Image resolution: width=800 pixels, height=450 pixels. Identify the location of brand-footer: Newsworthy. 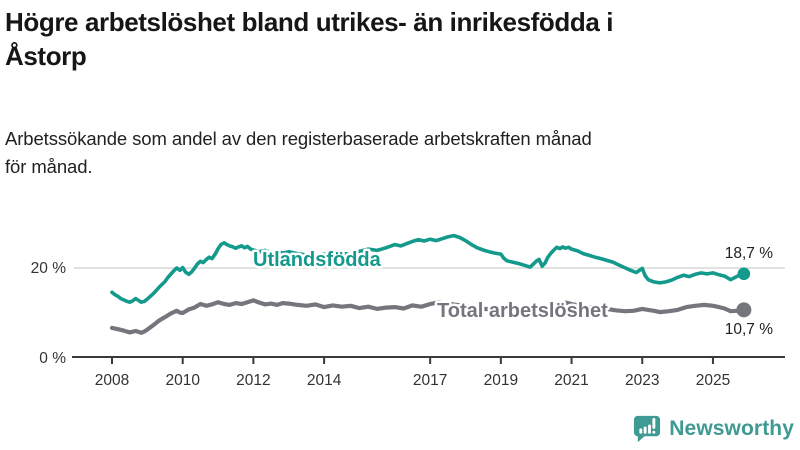
(712, 428).